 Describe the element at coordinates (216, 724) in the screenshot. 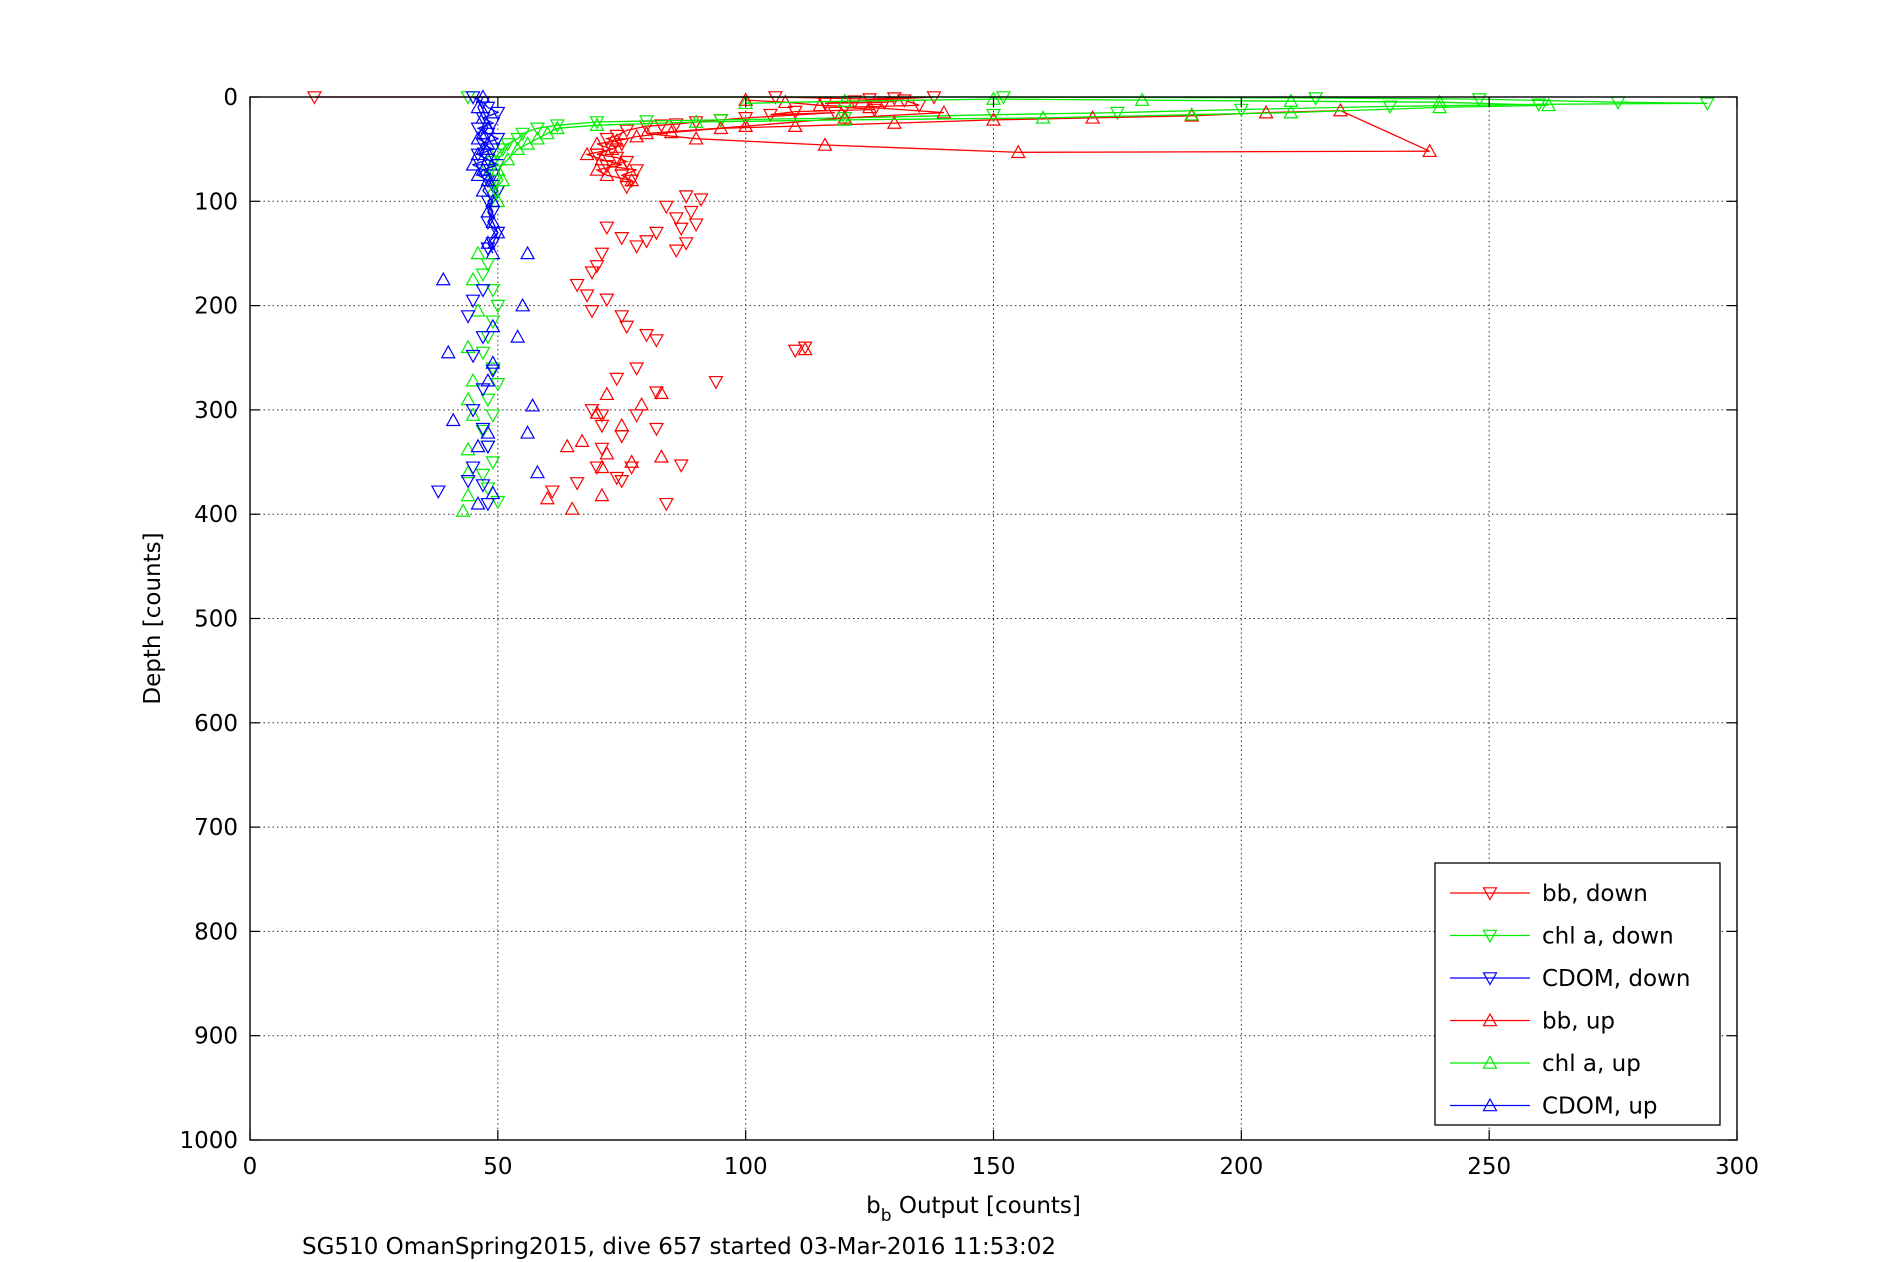

I see `y-tick-label: 600` at that location.